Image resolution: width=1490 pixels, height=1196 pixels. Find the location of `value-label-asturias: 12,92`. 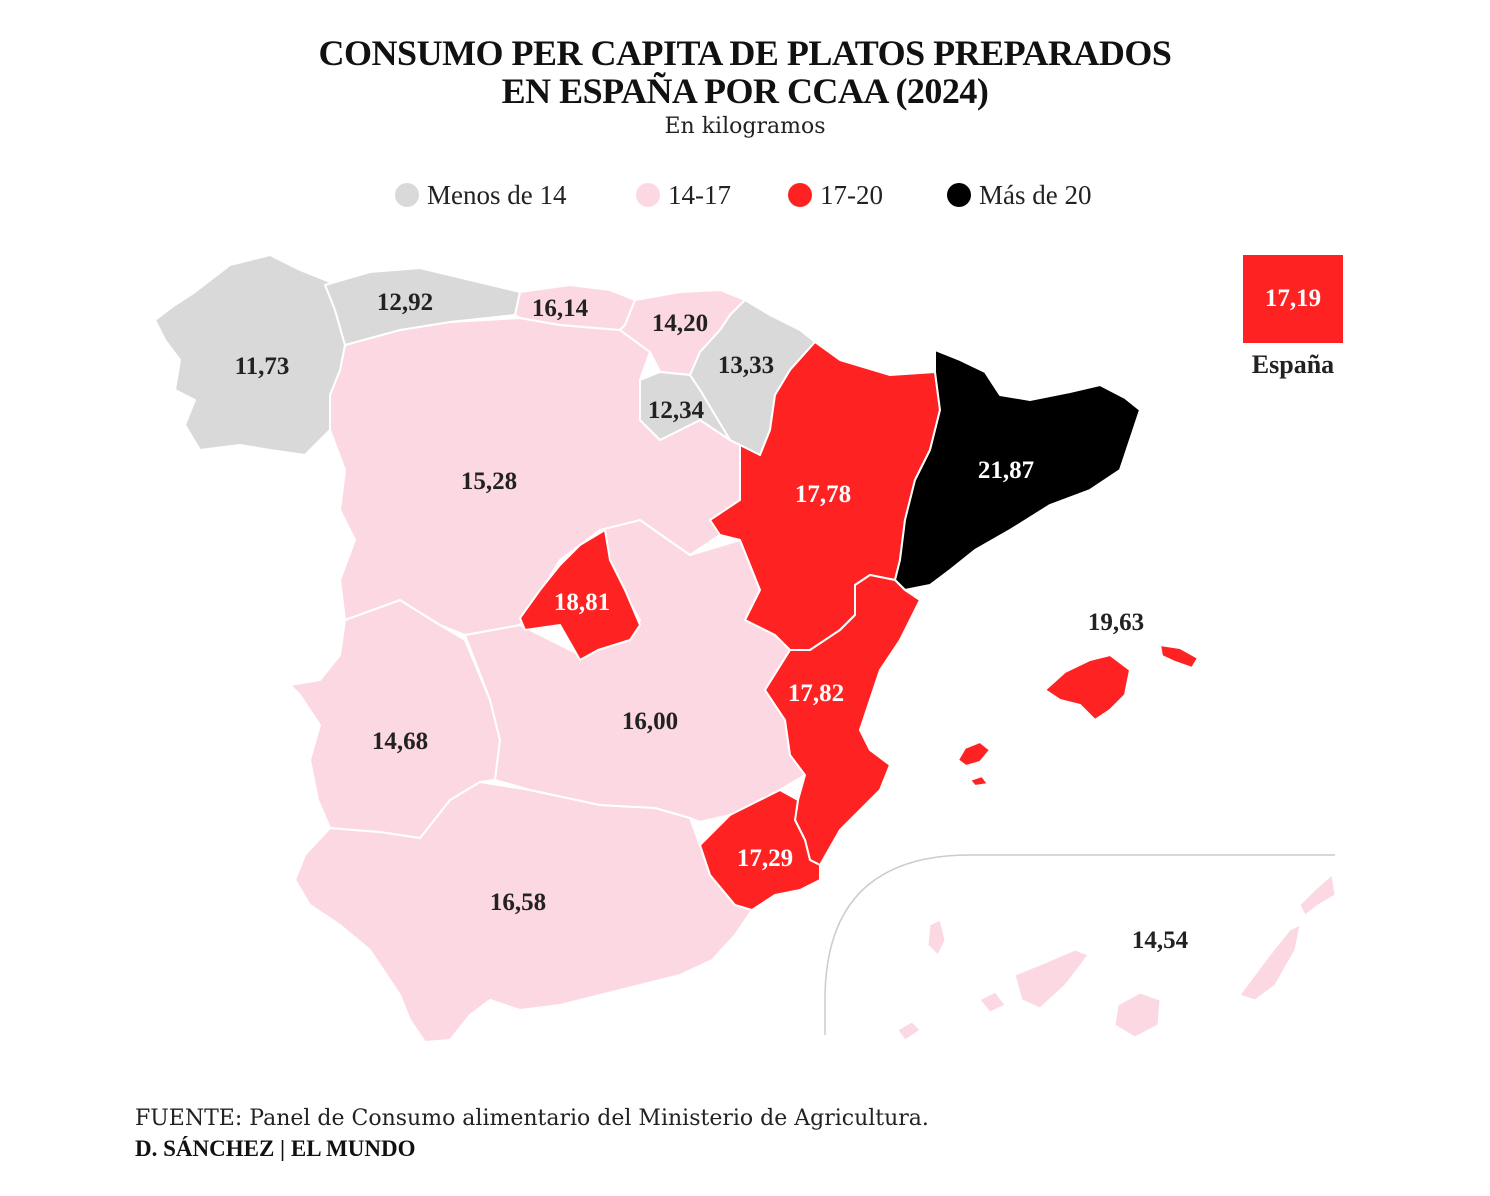

value-label-asturias: 12,92 is located at coordinates (405, 302).